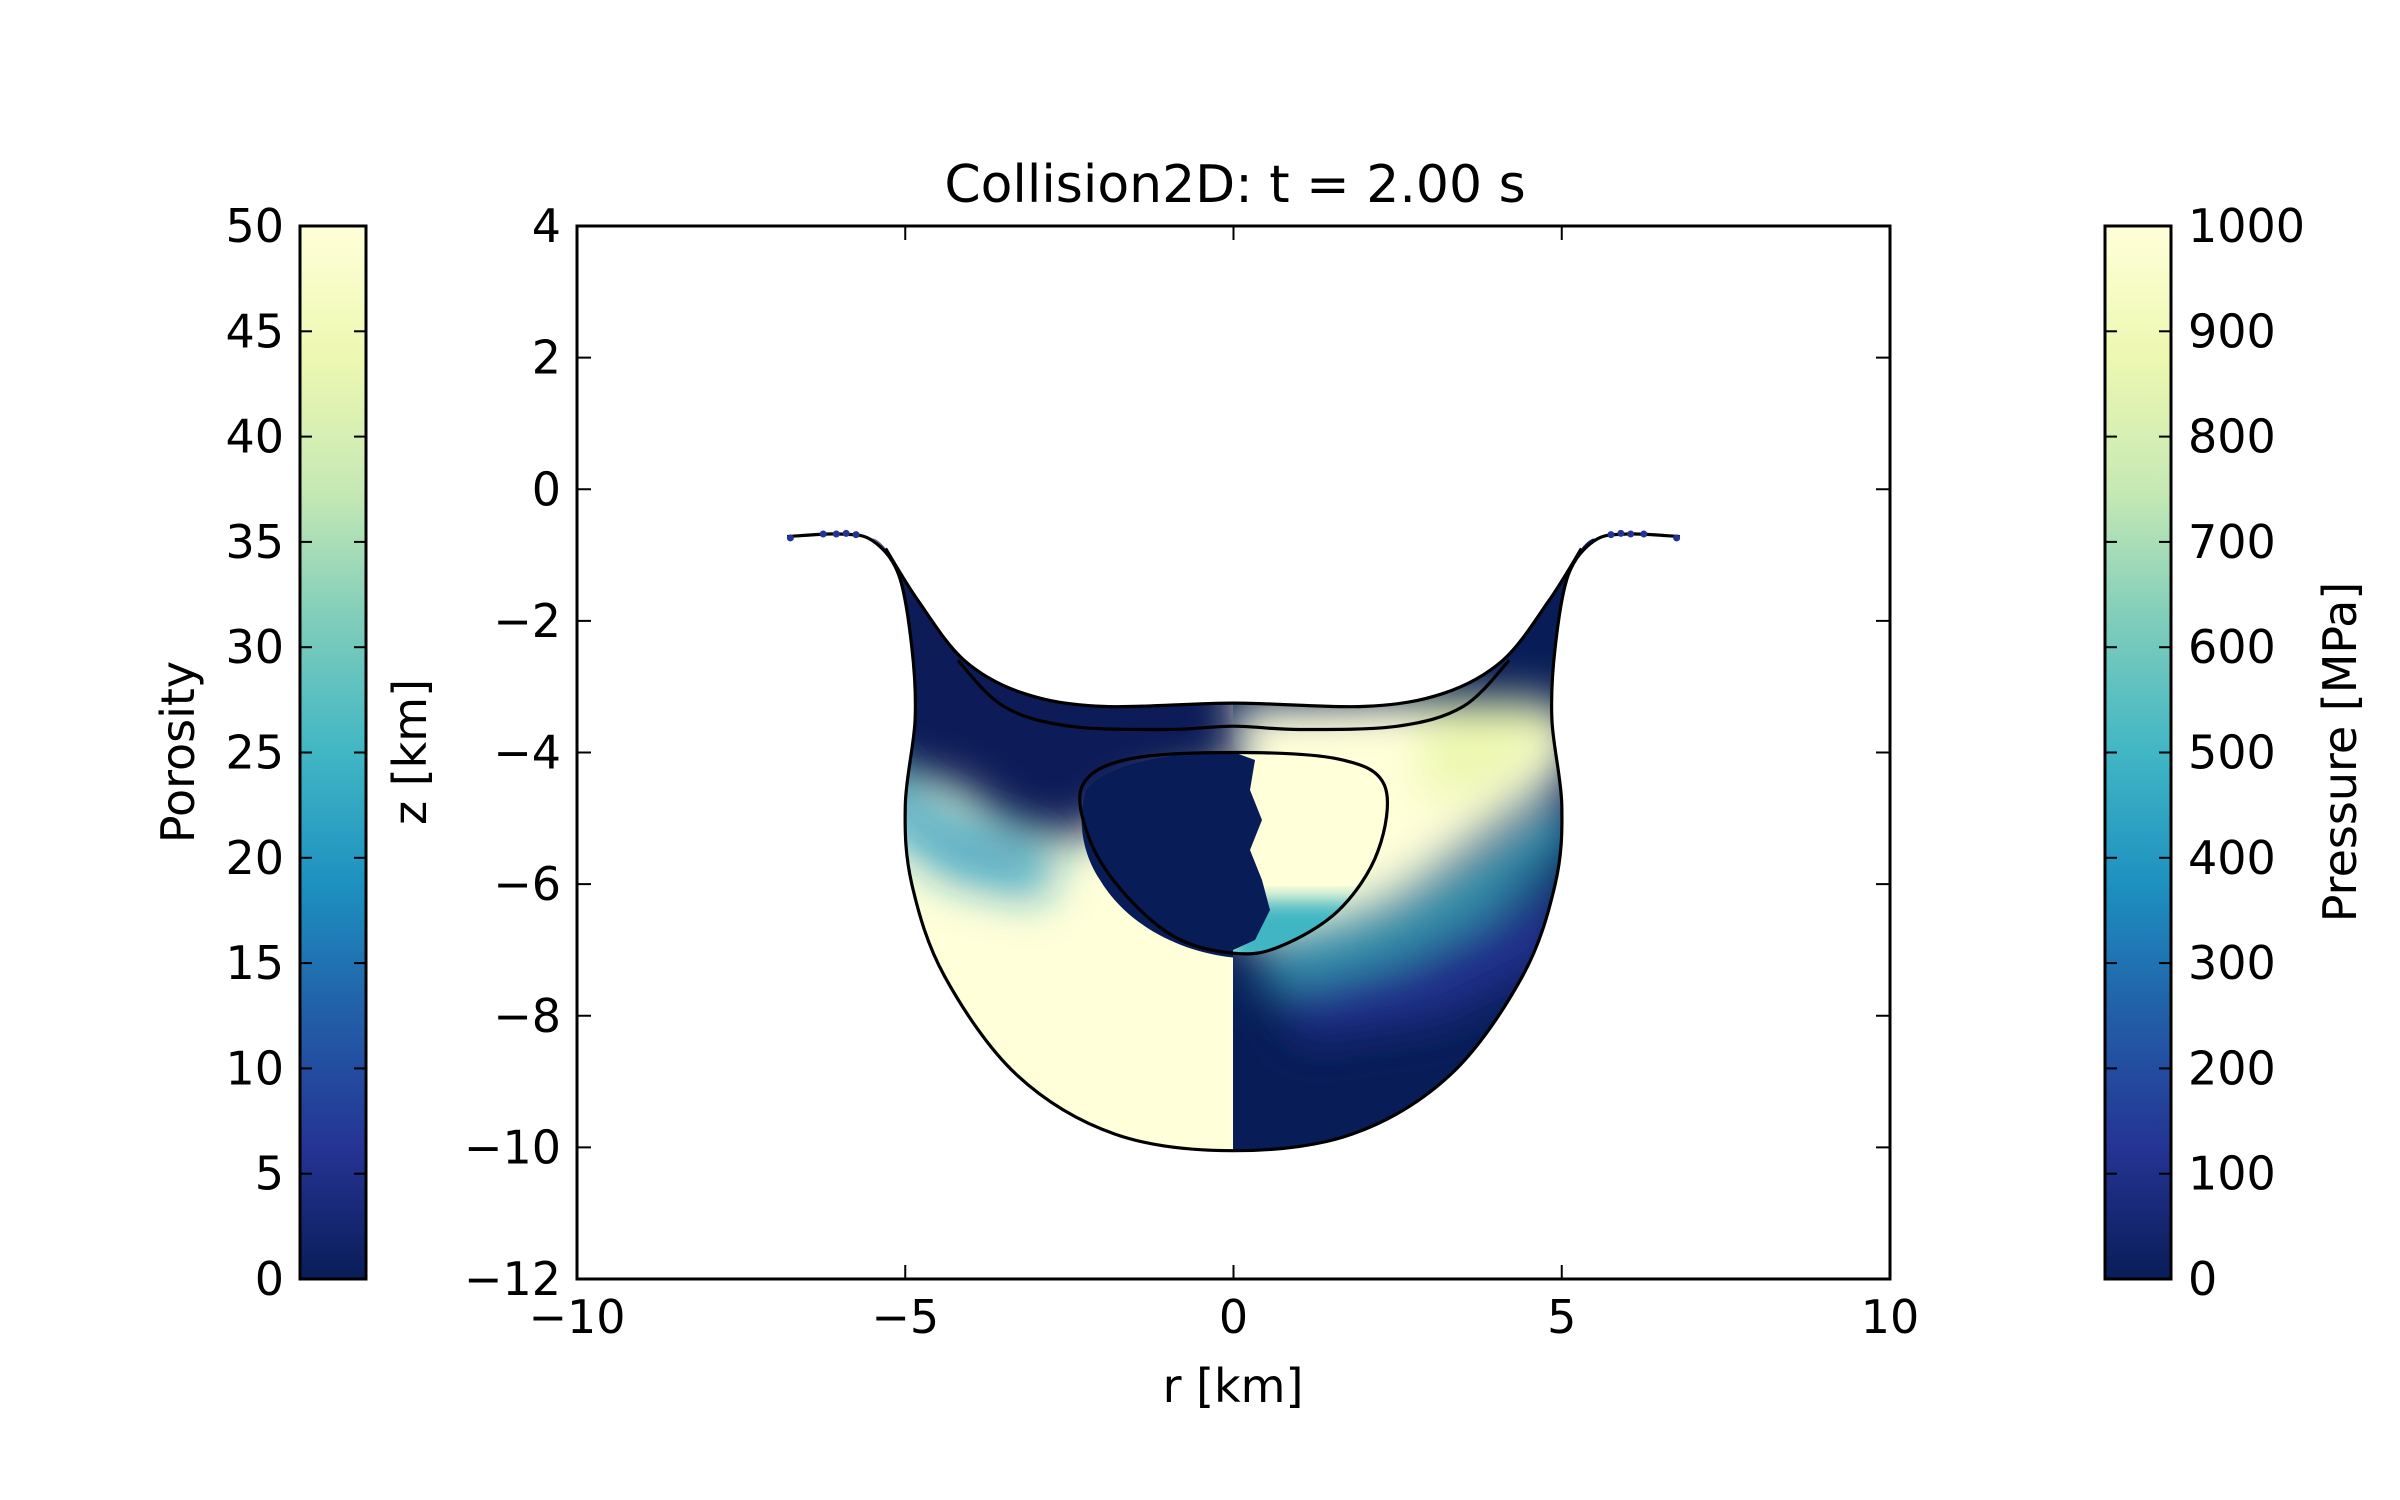 Image resolution: width=2400 pixels, height=1500 pixels. What do you see at coordinates (905, 1317) in the screenshot?
I see `x-tick-label: −5` at bounding box center [905, 1317].